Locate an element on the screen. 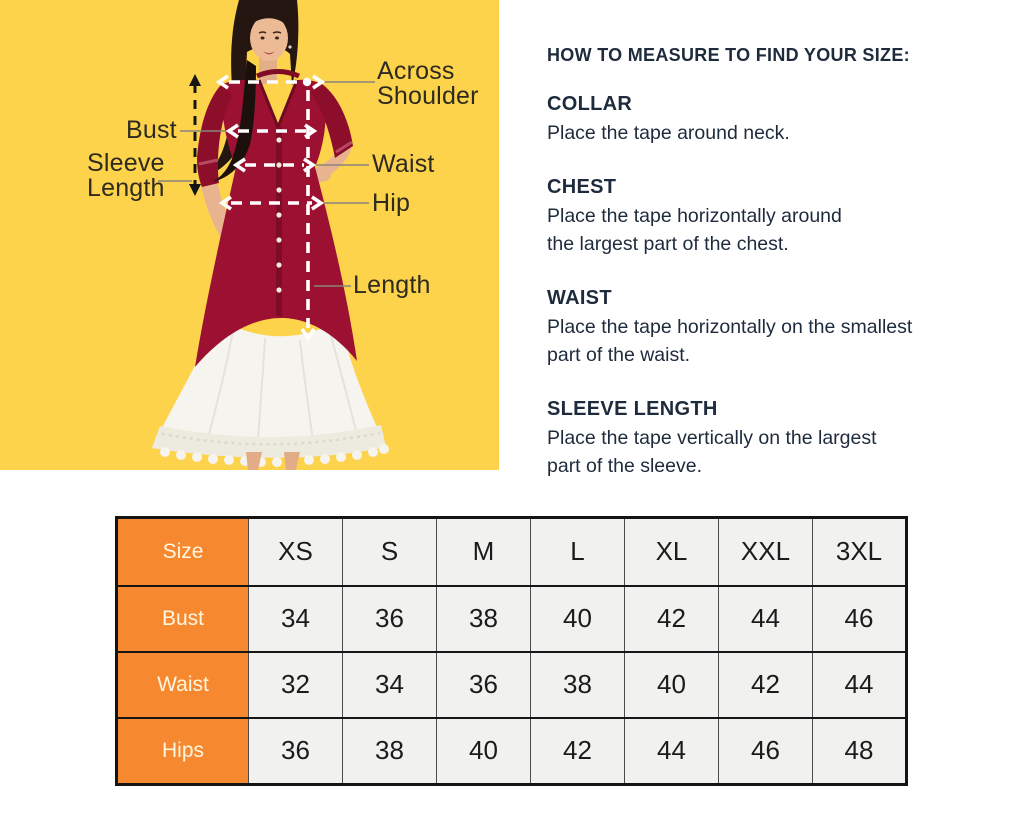  neck is located at coordinates (268, 69).